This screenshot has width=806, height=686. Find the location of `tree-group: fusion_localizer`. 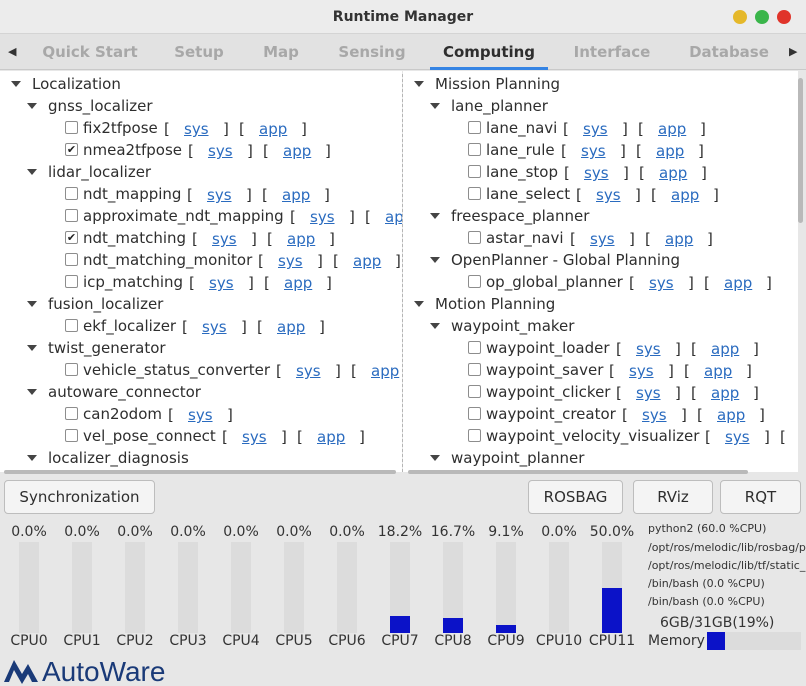

tree-group: fusion_localizer is located at coordinates (201, 304).